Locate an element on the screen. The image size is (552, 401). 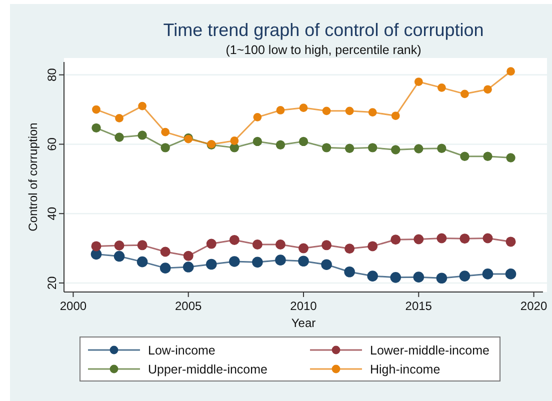
x-axis-title: Year is located at coordinates (303, 323).